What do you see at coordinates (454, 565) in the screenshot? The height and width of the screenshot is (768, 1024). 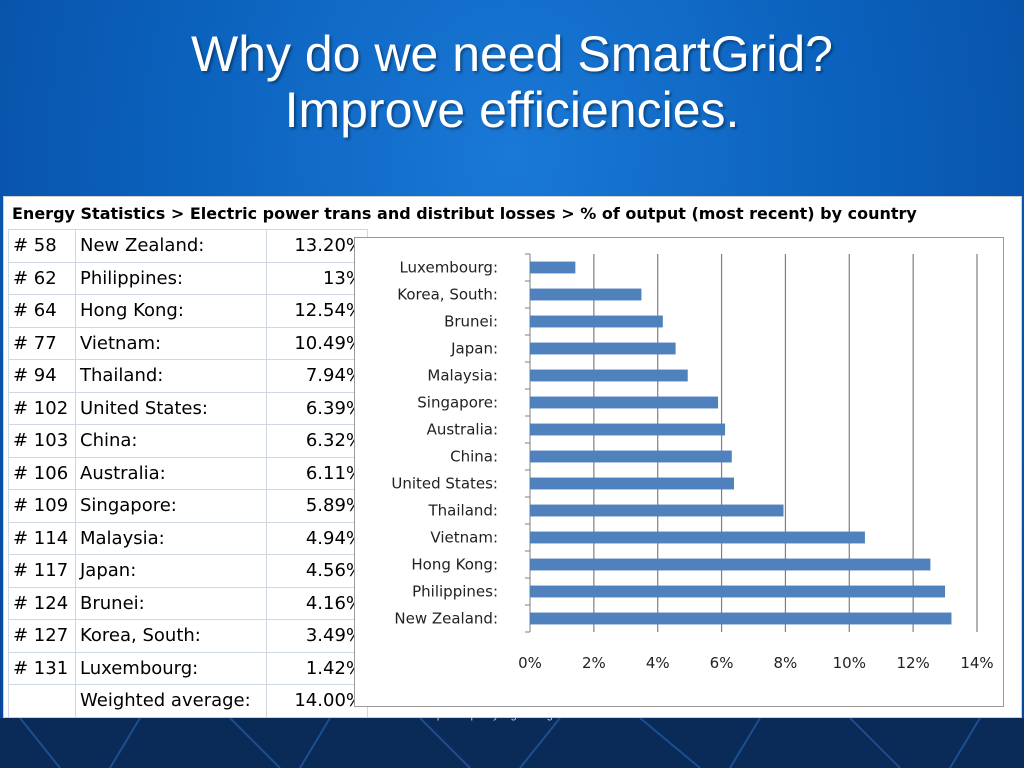 I see `category-label: Hong Kong:` at bounding box center [454, 565].